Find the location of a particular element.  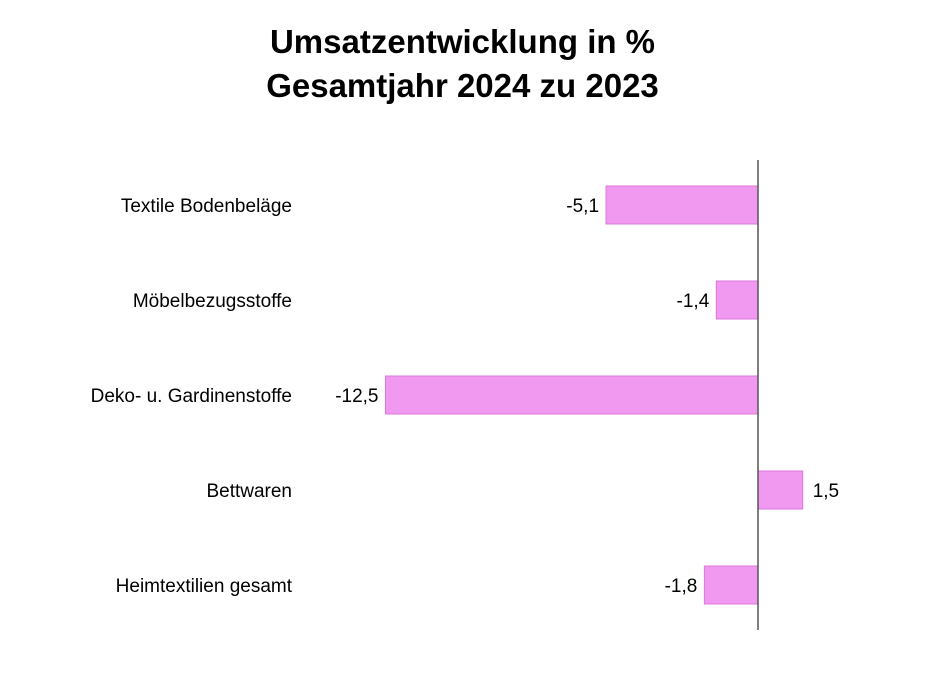

chart-subtitle: Gesamtjahr 2024 zu 2023 is located at coordinates (462, 85).